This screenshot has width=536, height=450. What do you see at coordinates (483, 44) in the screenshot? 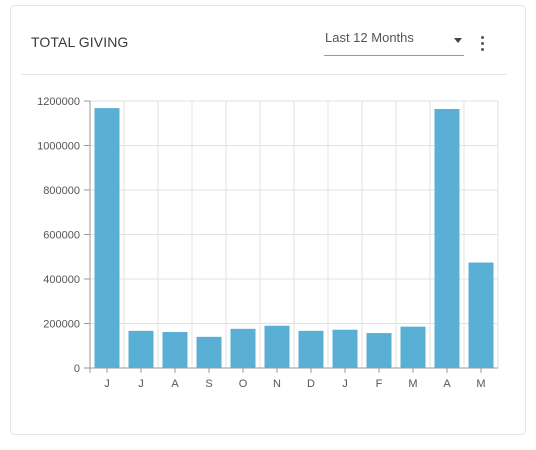
I see `more-vertical-icon` at bounding box center [483, 44].